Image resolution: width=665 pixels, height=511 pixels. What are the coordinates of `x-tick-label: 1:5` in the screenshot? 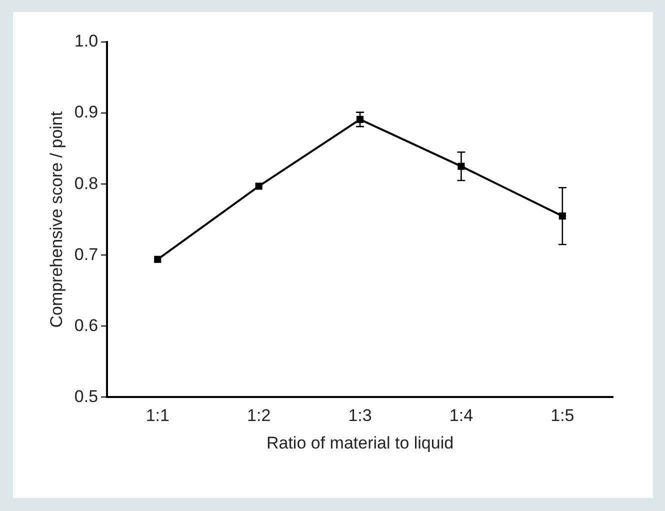 It's located at (562, 416).